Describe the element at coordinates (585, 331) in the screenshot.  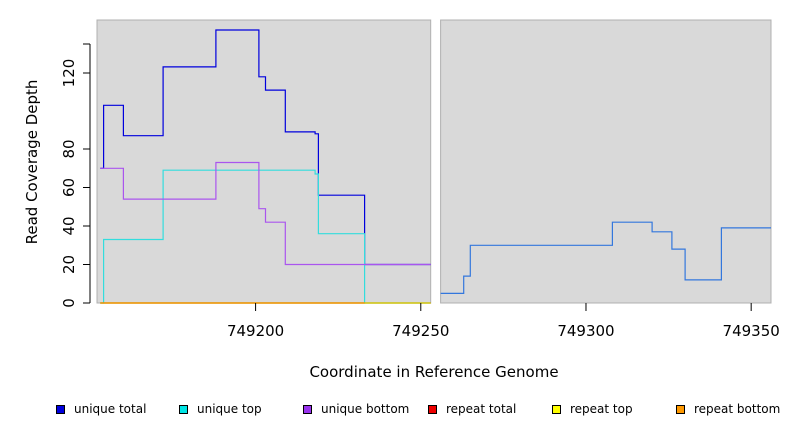
I see `x-tick-label: 749300` at that location.